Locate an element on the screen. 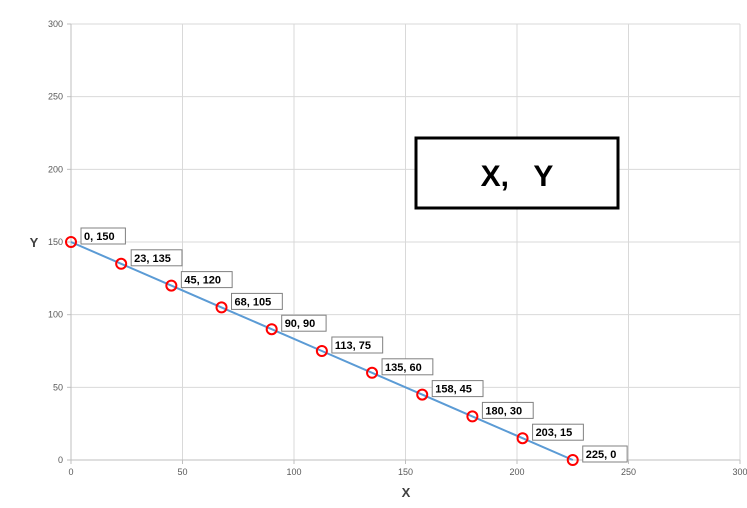 Image resolution: width=747 pixels, height=508 pixels. annotation-text: X, Y is located at coordinates (517, 176).